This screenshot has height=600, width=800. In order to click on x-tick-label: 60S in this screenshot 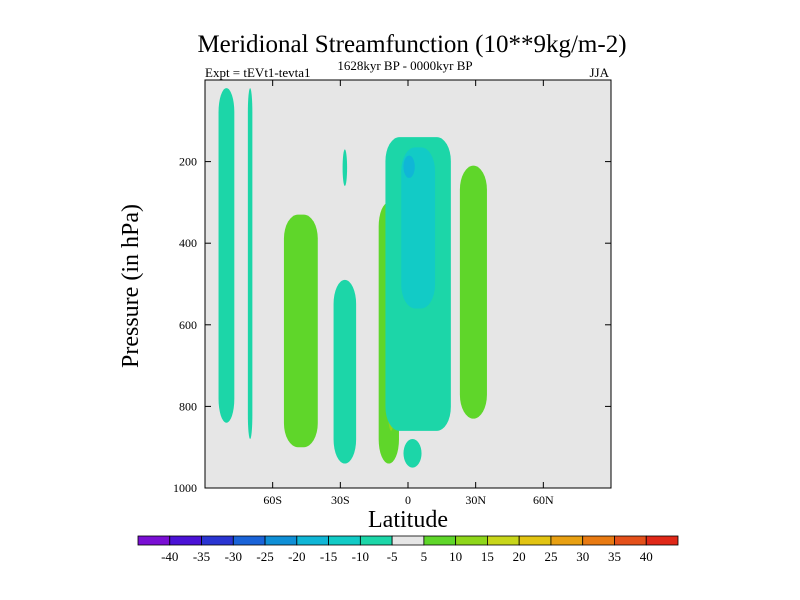, I will do `click(272, 500)`.